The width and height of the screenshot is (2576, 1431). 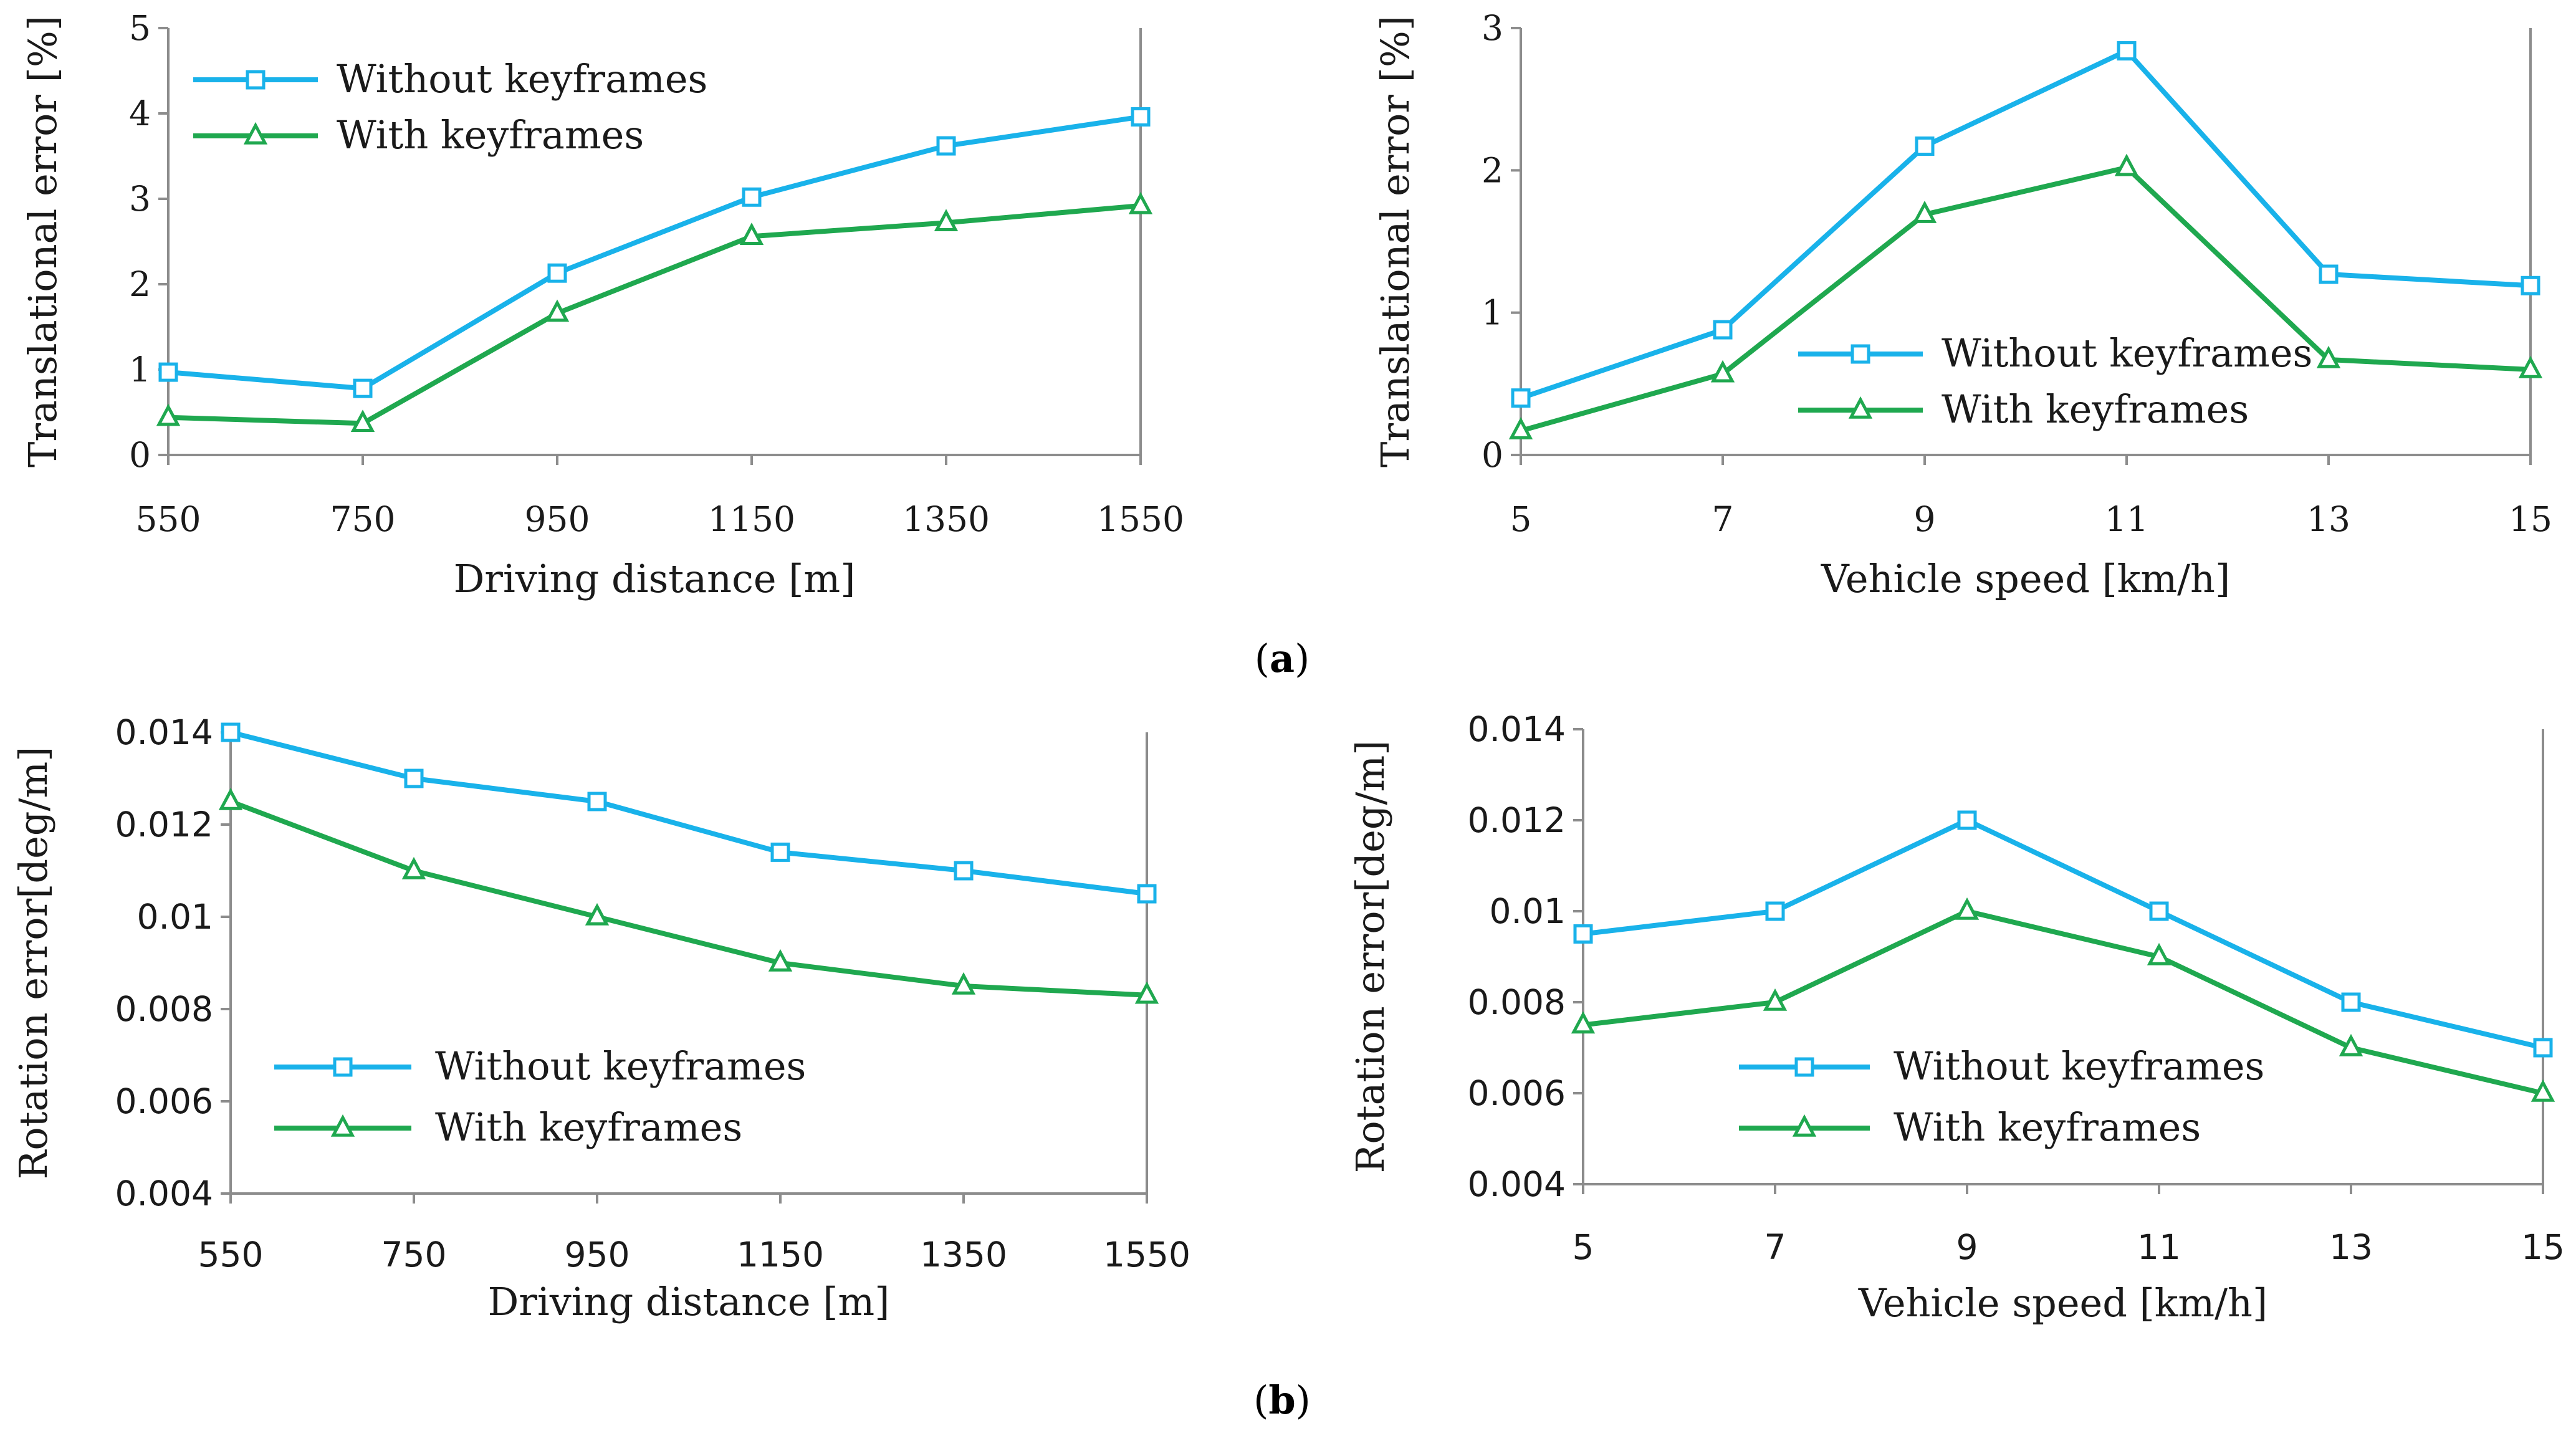 What do you see at coordinates (557, 519) in the screenshot?
I see `x-tick-label: 950` at bounding box center [557, 519].